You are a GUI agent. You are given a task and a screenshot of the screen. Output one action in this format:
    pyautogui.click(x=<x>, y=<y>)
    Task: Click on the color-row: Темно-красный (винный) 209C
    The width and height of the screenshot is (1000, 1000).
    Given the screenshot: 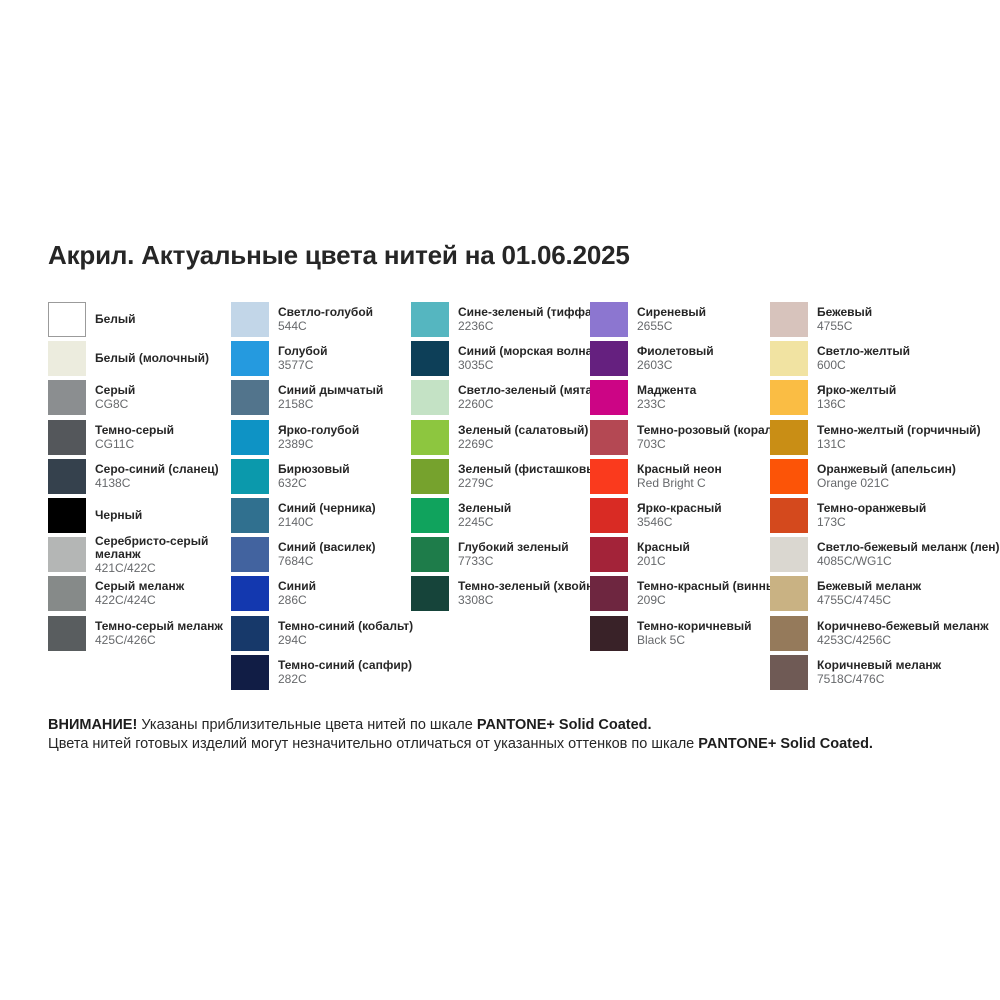 What is the action you would take?
    pyautogui.click(x=689, y=594)
    